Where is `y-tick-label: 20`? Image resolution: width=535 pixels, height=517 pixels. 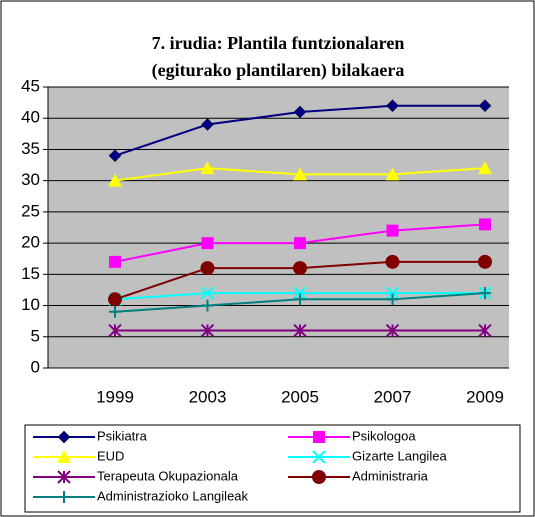 y-tick-label: 20 is located at coordinates (30, 242).